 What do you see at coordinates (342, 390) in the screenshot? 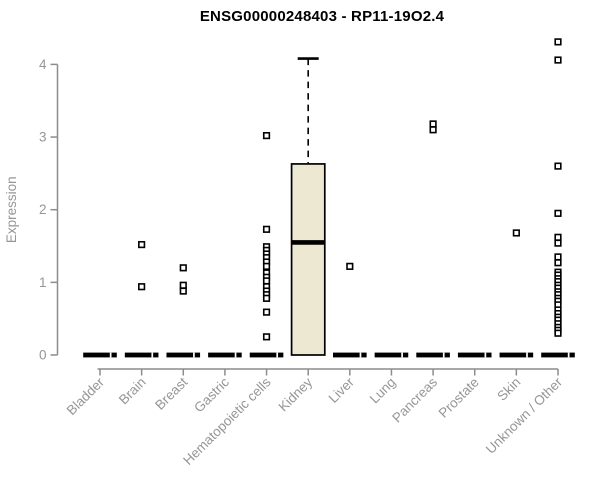
I see `x-tick-label: Liver` at bounding box center [342, 390].